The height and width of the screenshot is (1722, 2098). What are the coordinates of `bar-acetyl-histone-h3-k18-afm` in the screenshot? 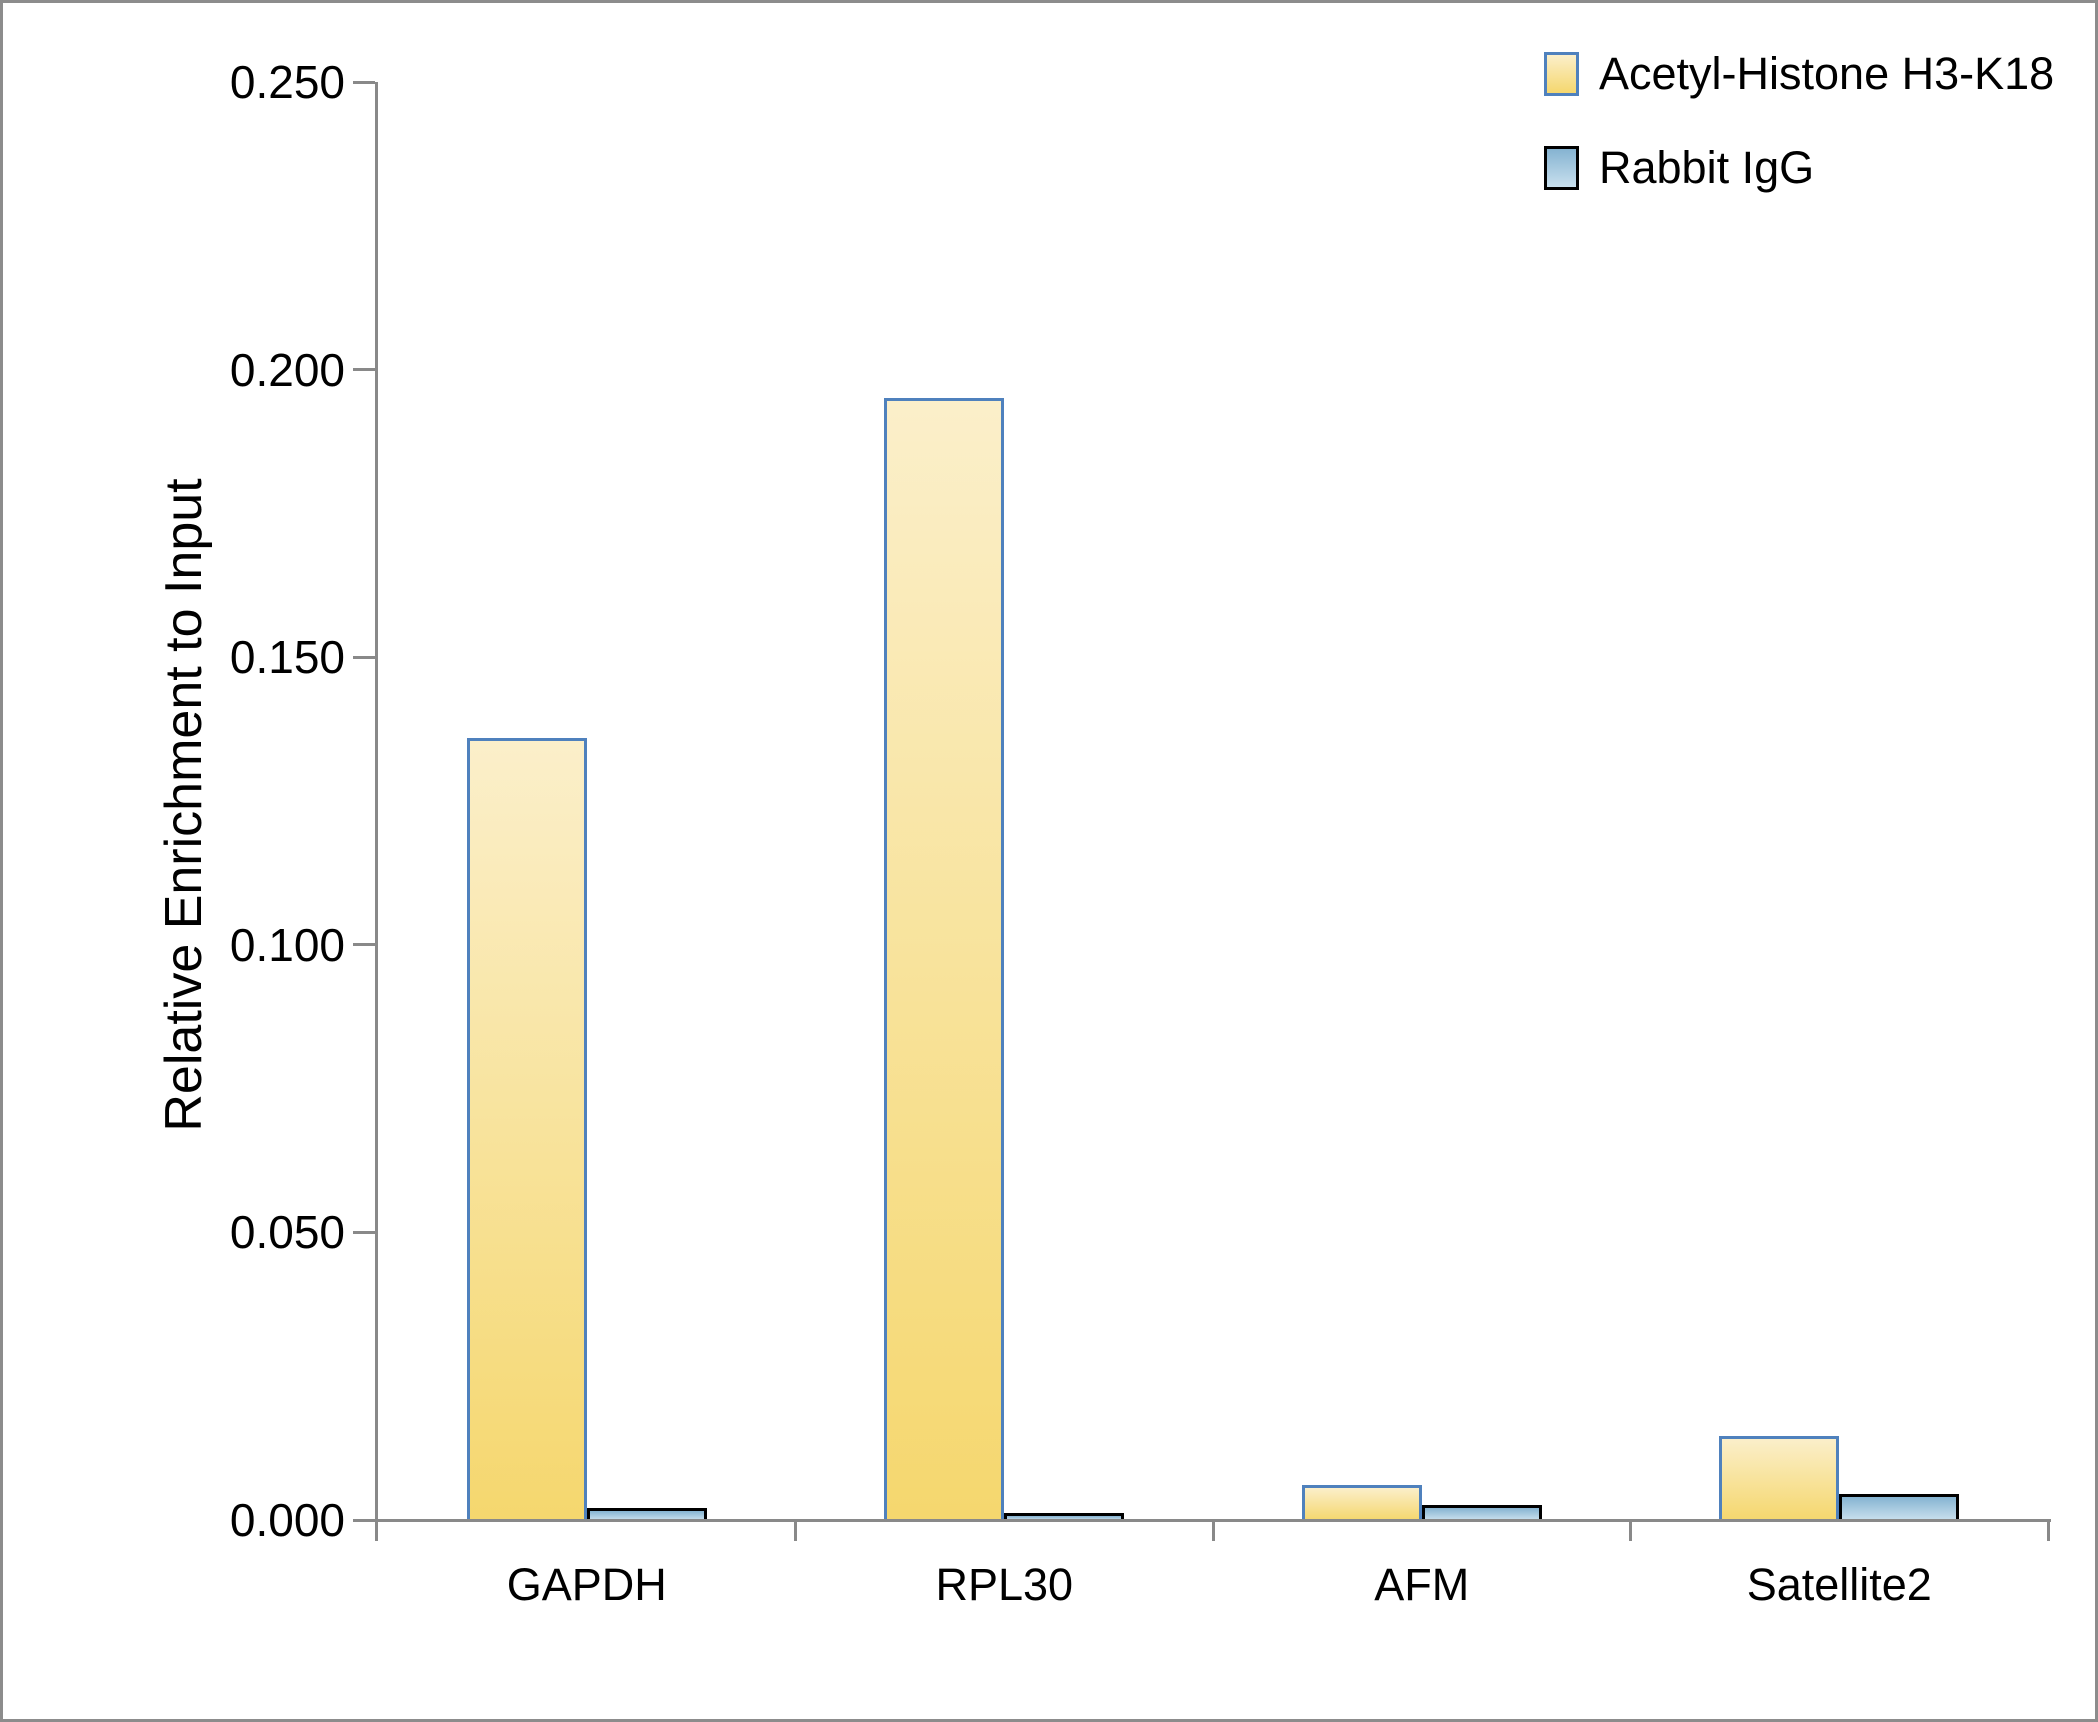 It's located at (1361, 1502).